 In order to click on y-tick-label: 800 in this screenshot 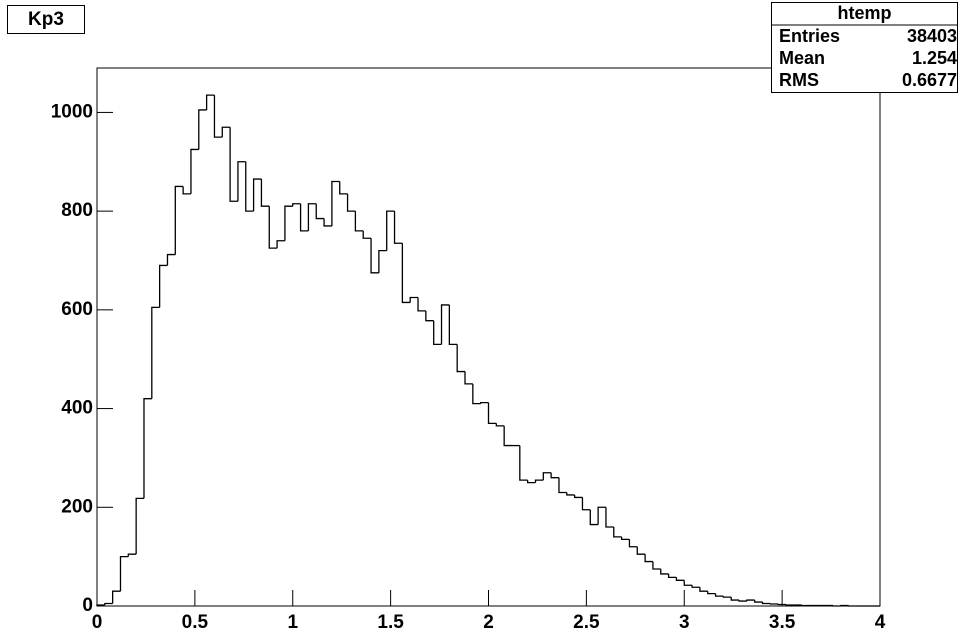, I will do `click(77, 210)`.